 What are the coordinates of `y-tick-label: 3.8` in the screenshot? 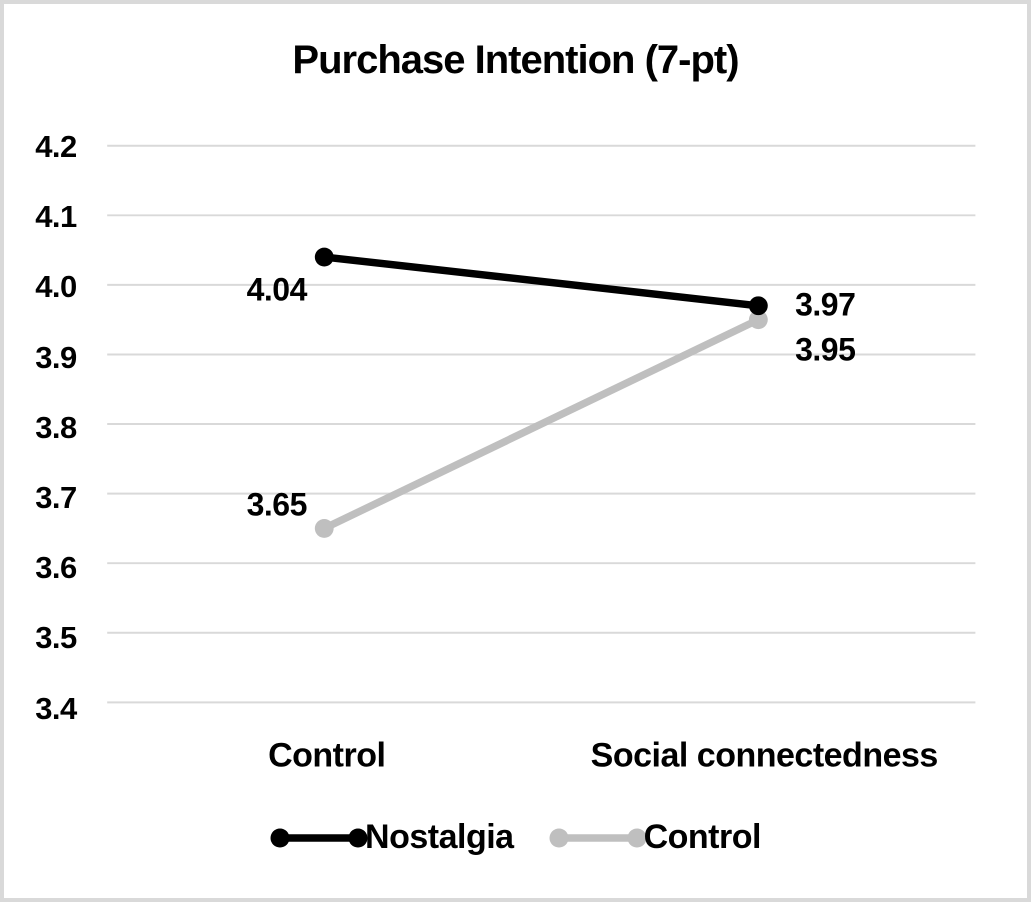 It's located at (56, 427).